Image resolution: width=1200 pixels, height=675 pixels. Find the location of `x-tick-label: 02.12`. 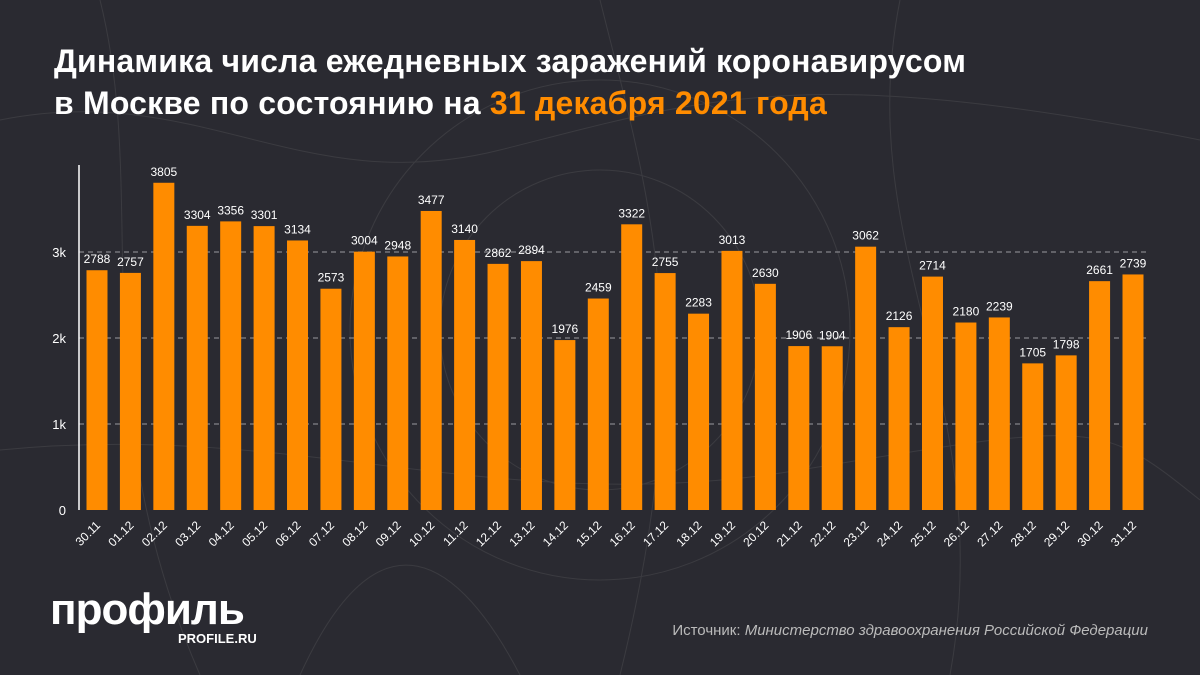

x-tick-label: 02.12 is located at coordinates (154, 533).